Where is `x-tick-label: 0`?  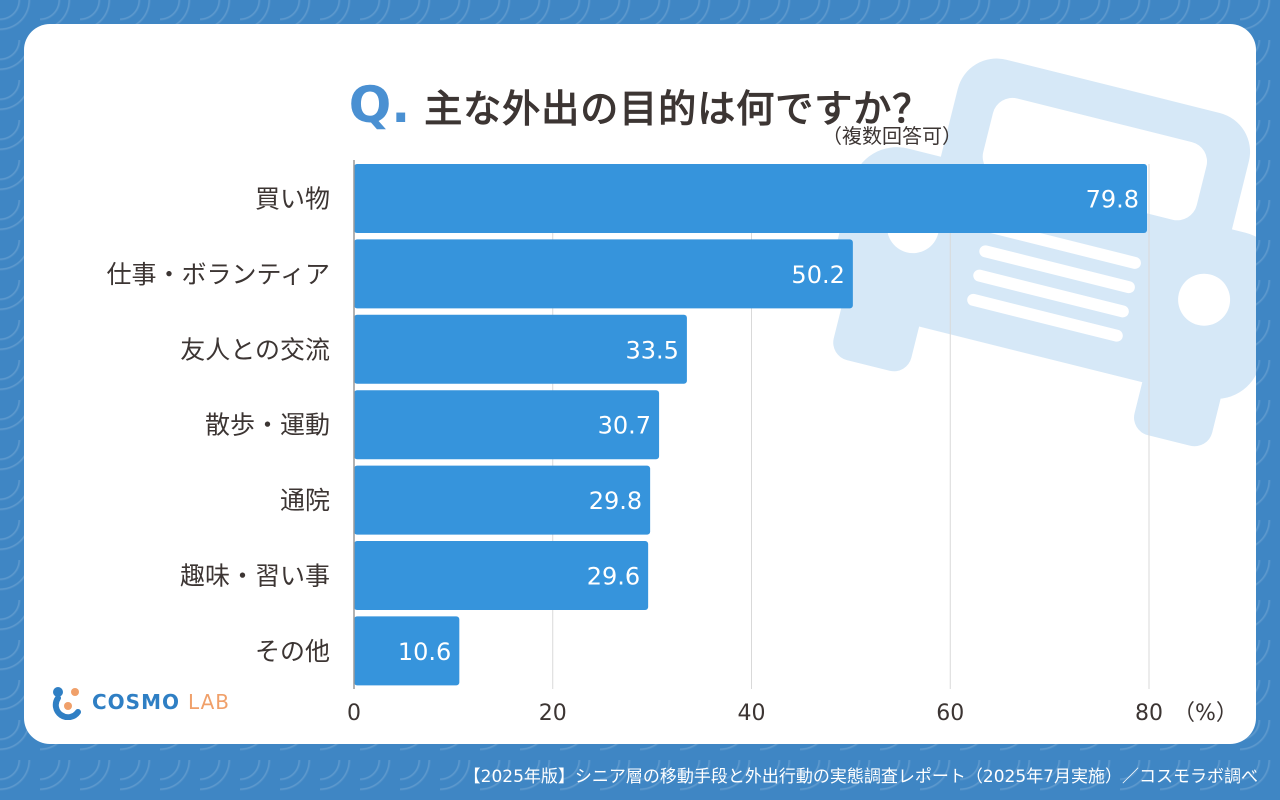
x-tick-label: 0 is located at coordinates (354, 713).